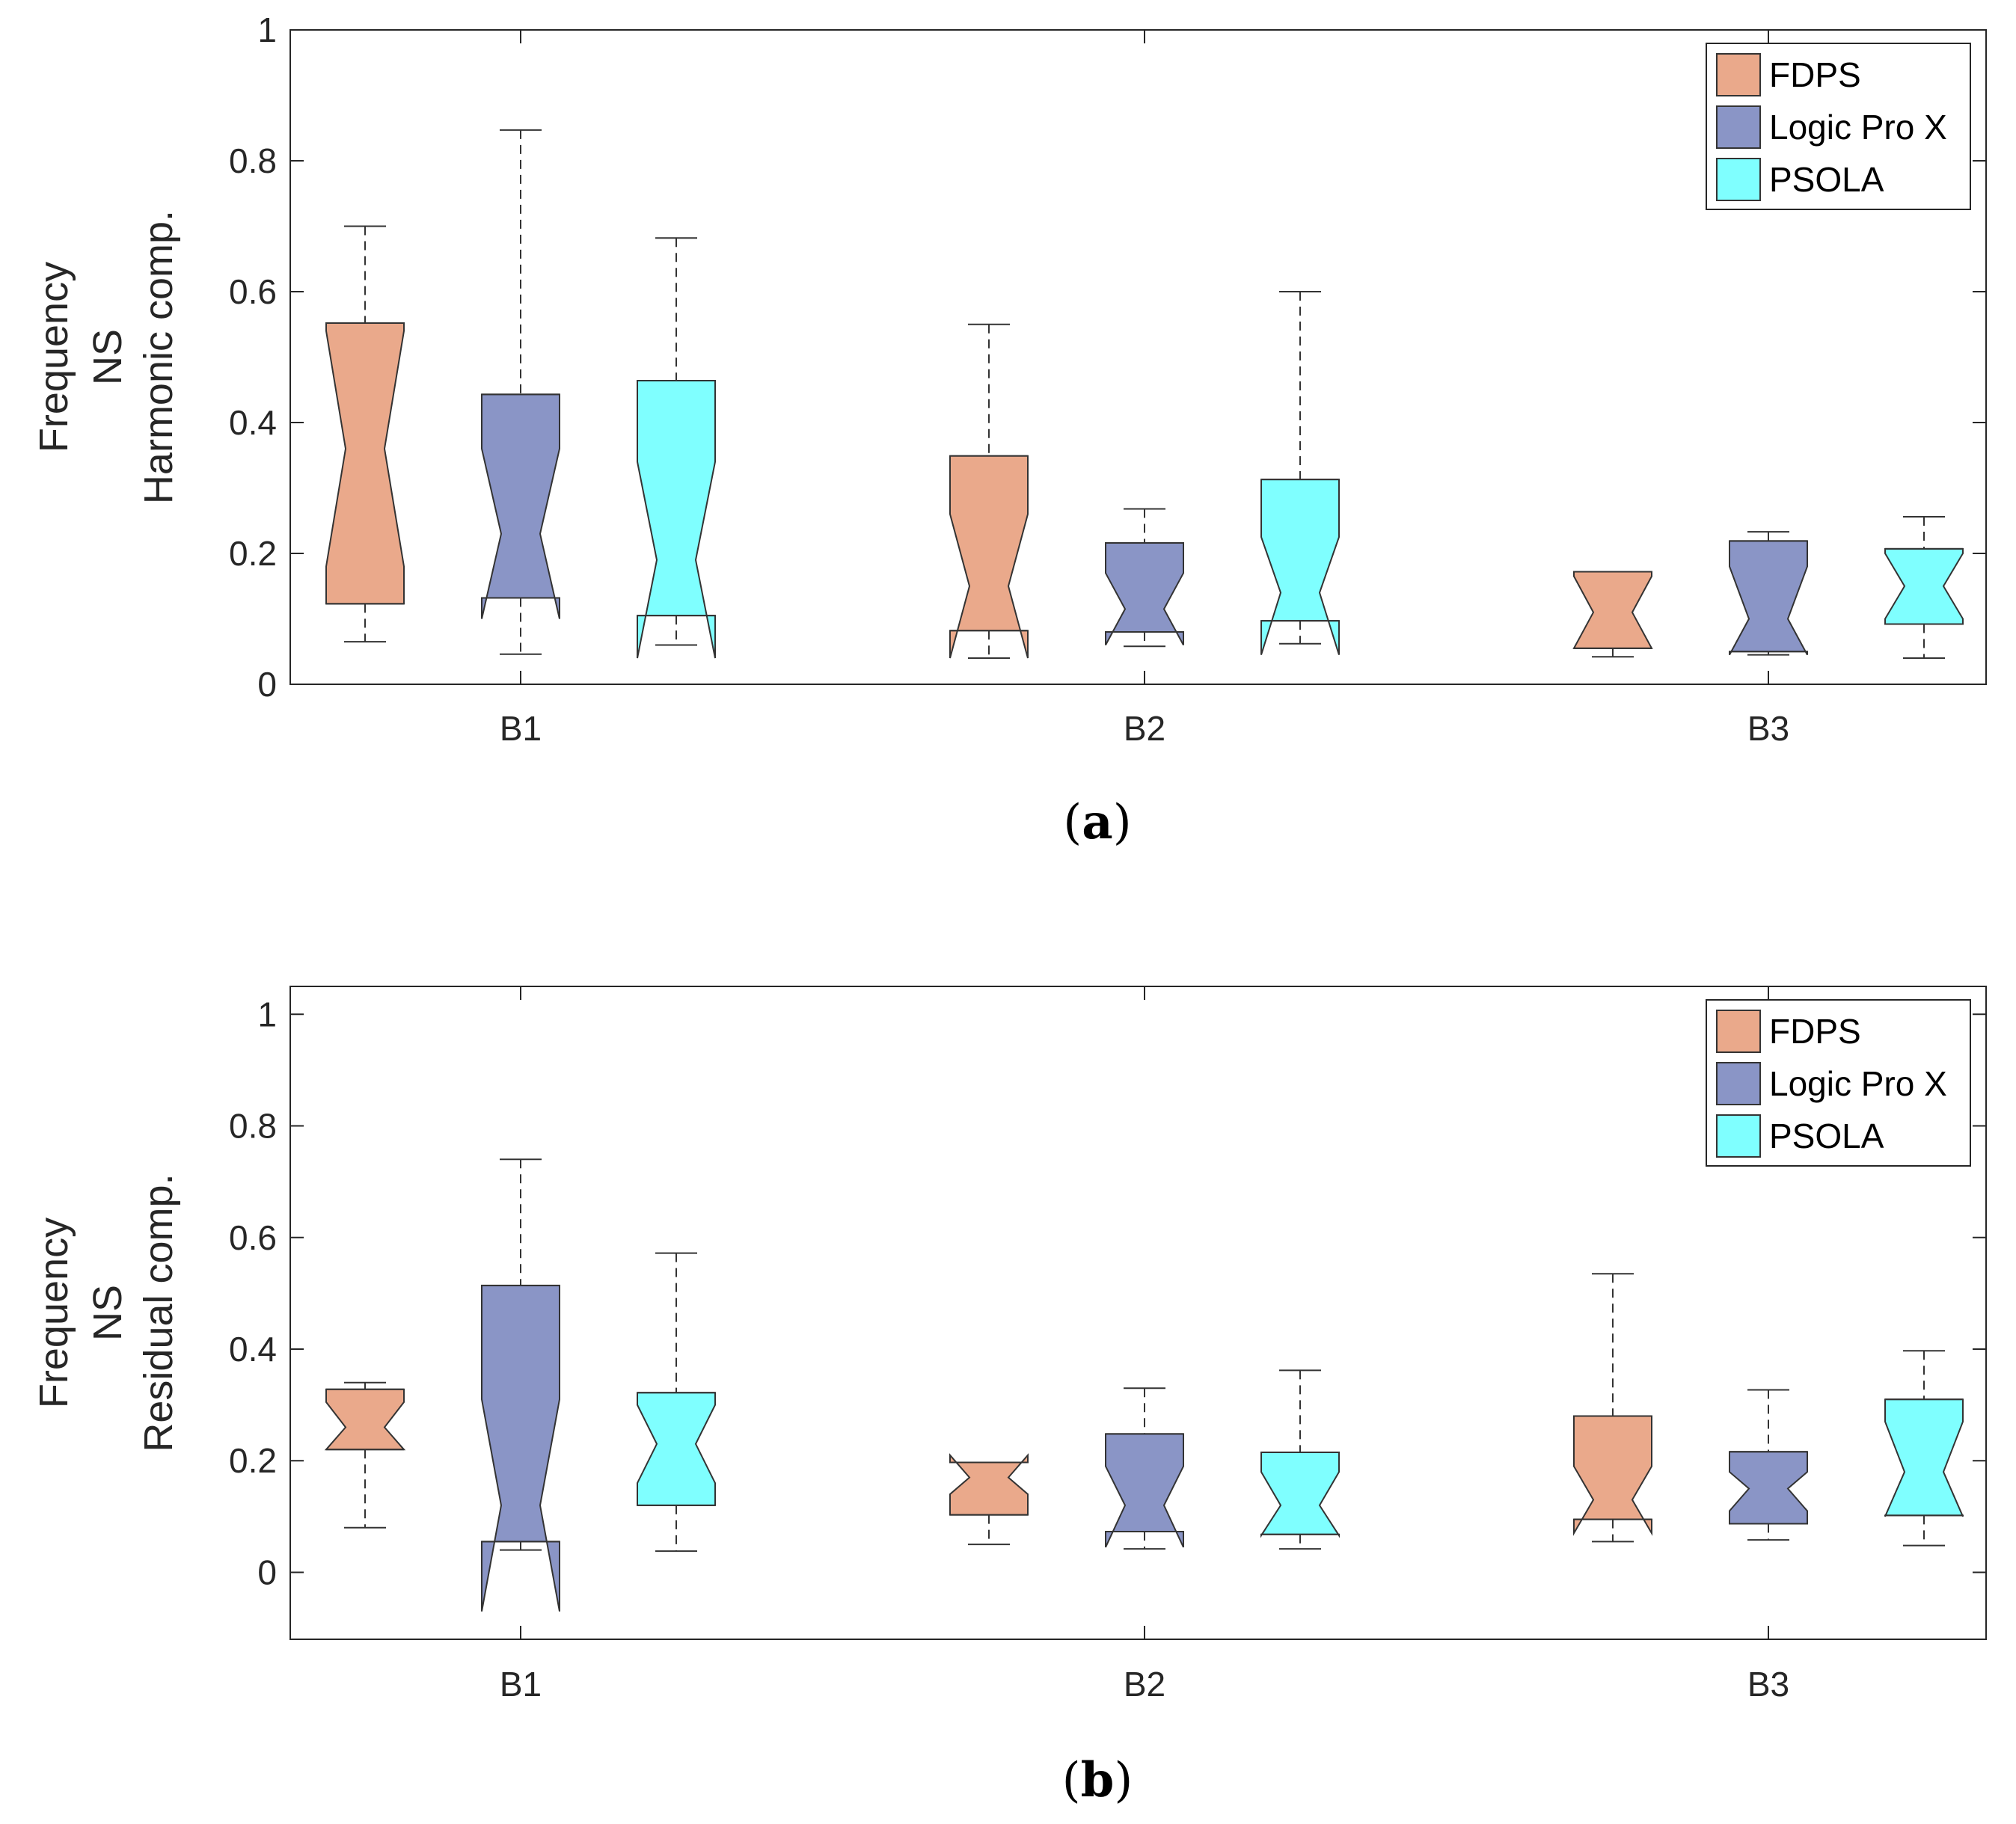 Image resolution: width=2016 pixels, height=1824 pixels. I want to click on y-axis-label-line: Residual comp., so click(159, 1312).